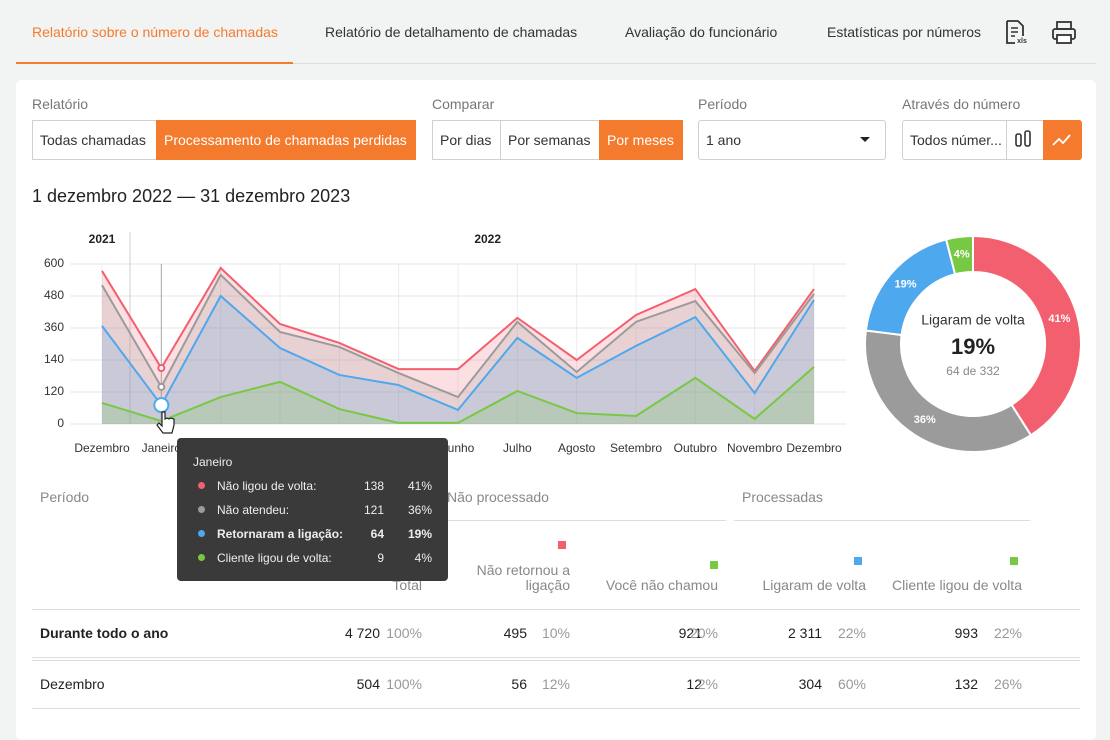  Describe the element at coordinates (54, 295) in the screenshot. I see `y-tick-label: 480` at that location.